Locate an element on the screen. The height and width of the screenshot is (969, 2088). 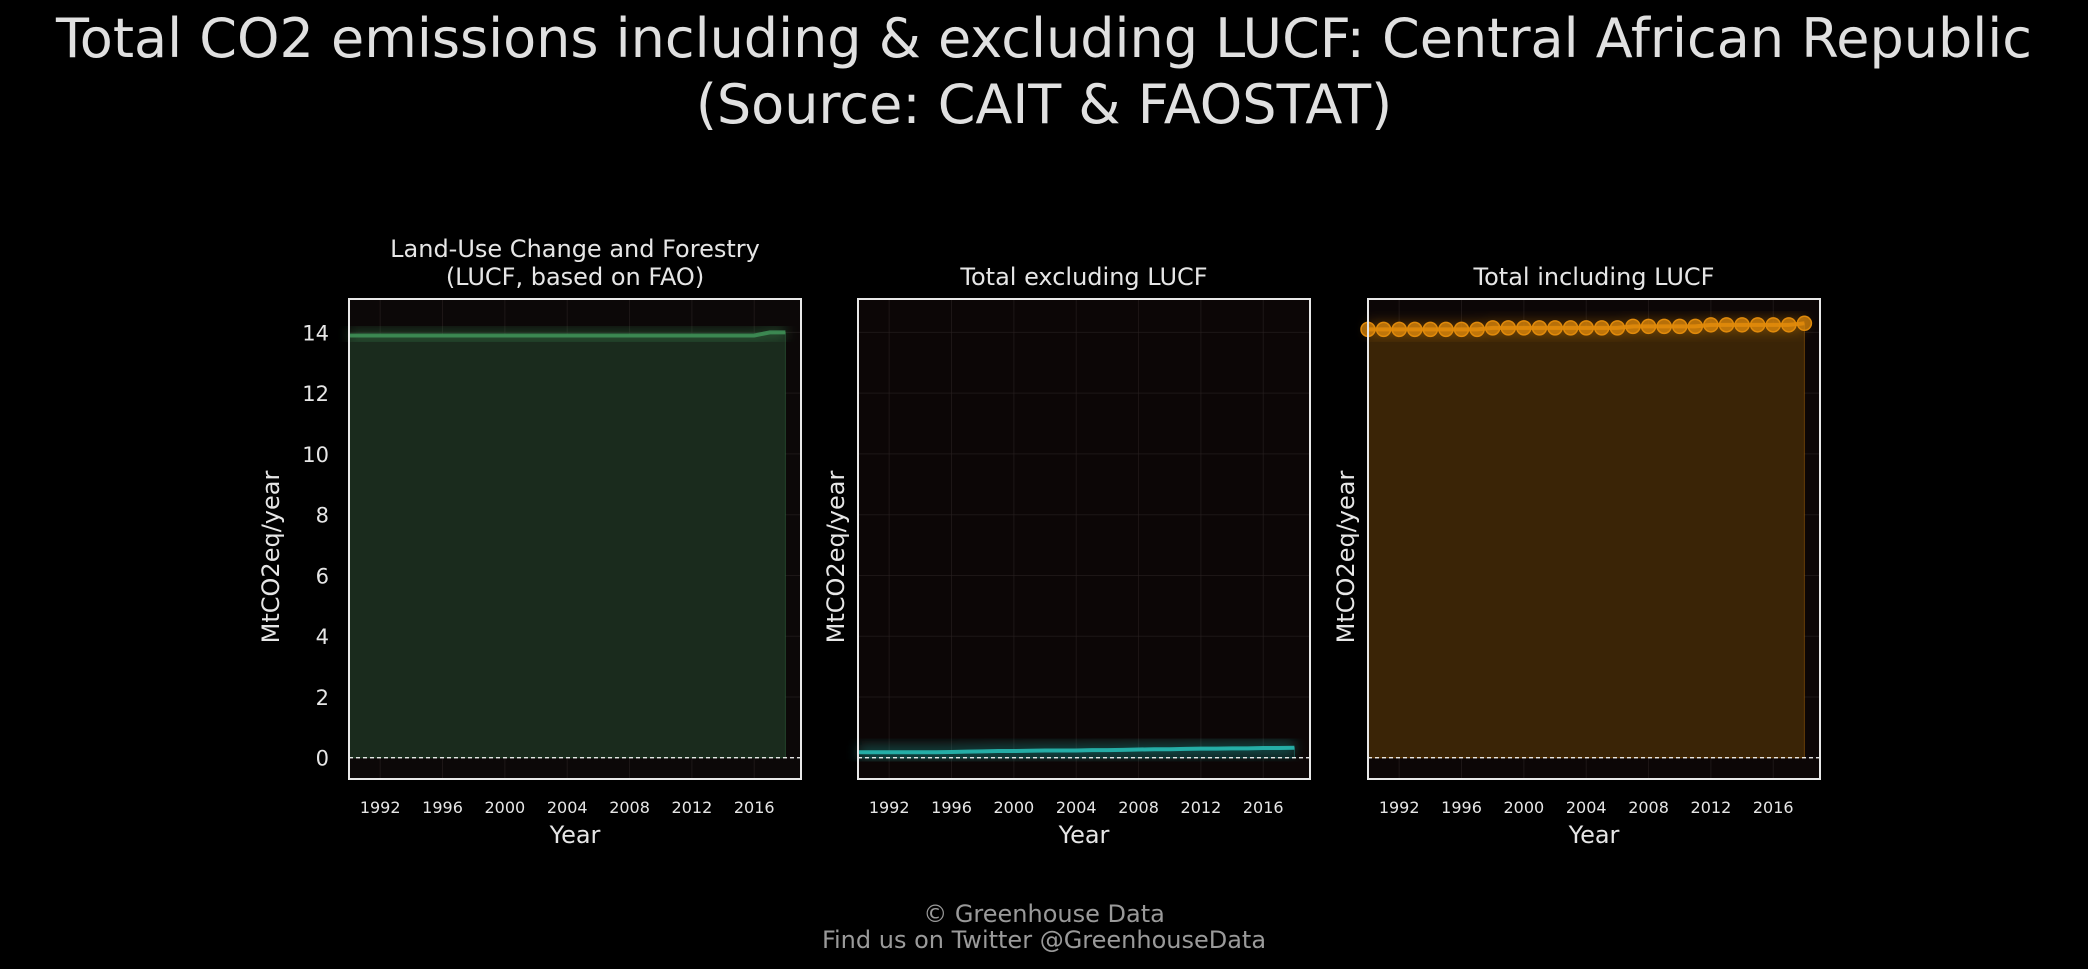
plot-background is located at coordinates (1084, 539).